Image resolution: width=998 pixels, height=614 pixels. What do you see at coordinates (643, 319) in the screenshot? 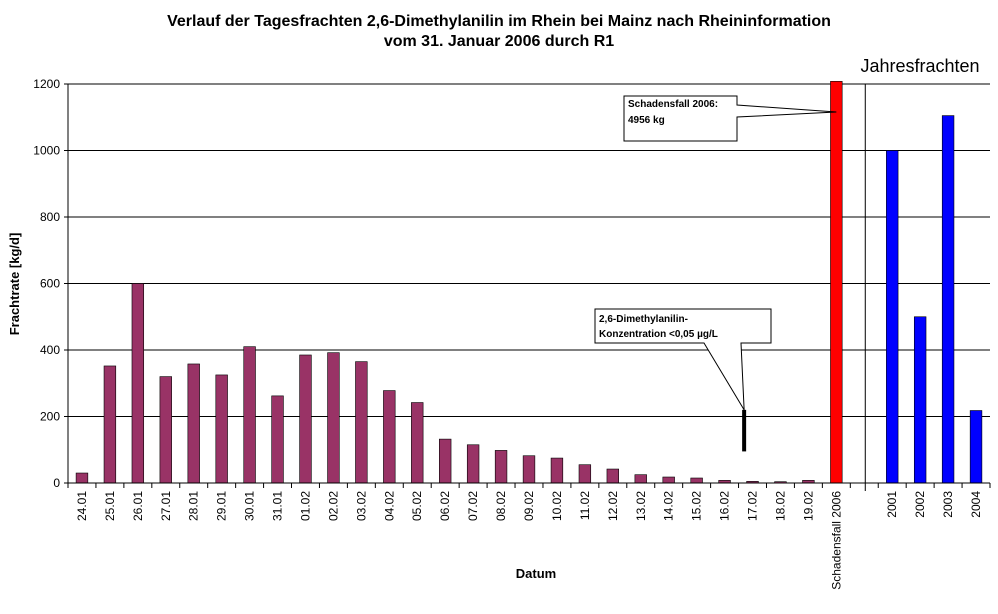
I see `callout-konzentration-text-1: 2,6-Dimethylanilin-` at bounding box center [643, 319].